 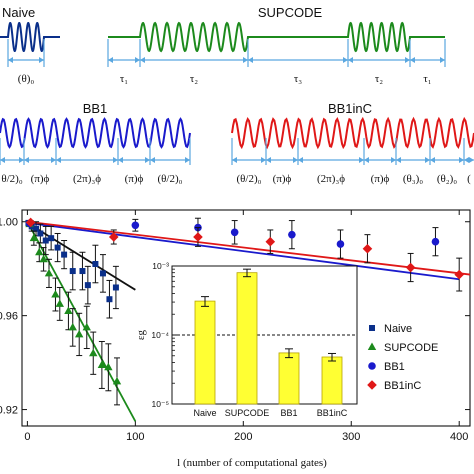 I want to click on y-tick-label: 0.96, so click(x=9, y=317).